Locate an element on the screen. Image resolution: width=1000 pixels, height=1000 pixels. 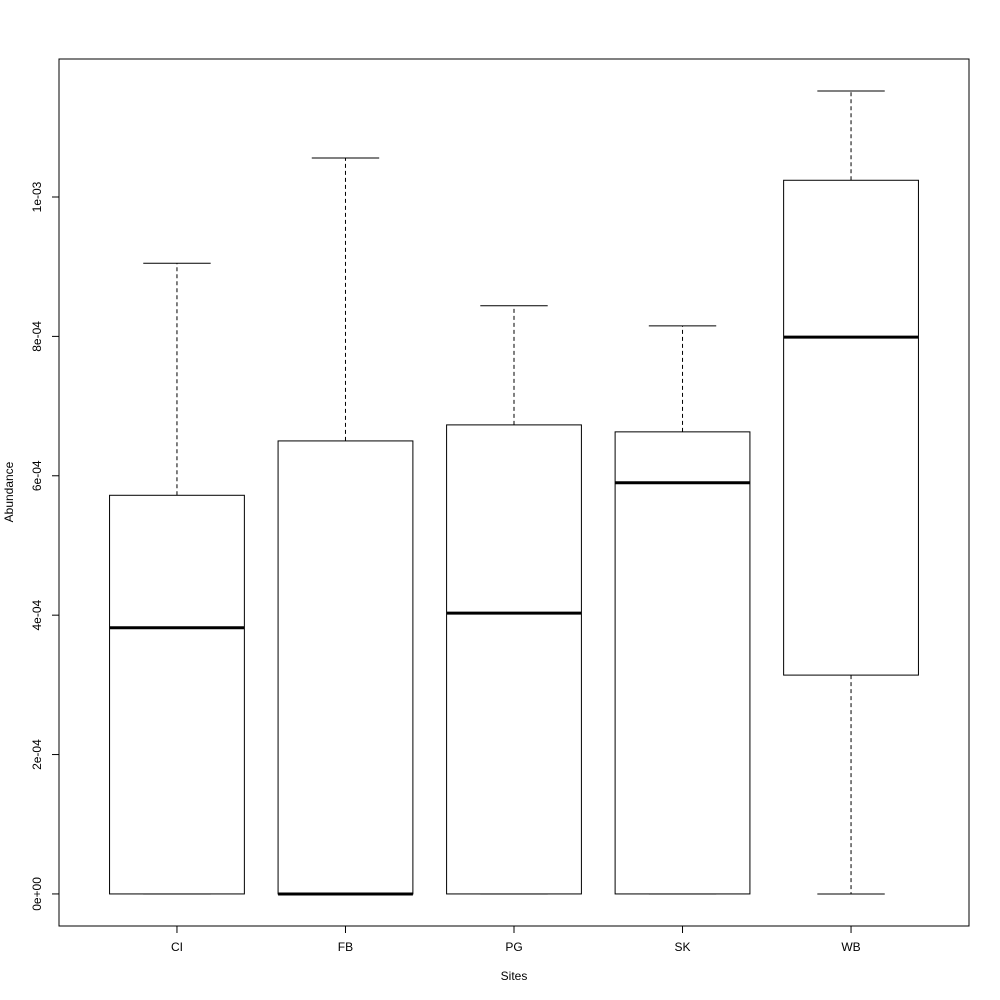
y-tick-label: 2e-04 is located at coordinates (37, 754).